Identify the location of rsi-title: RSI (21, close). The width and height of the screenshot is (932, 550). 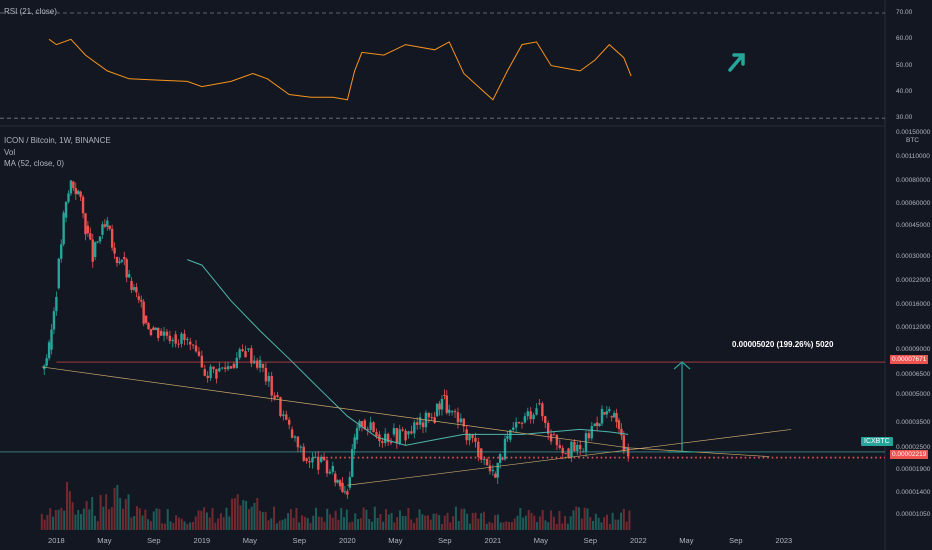
(30, 11).